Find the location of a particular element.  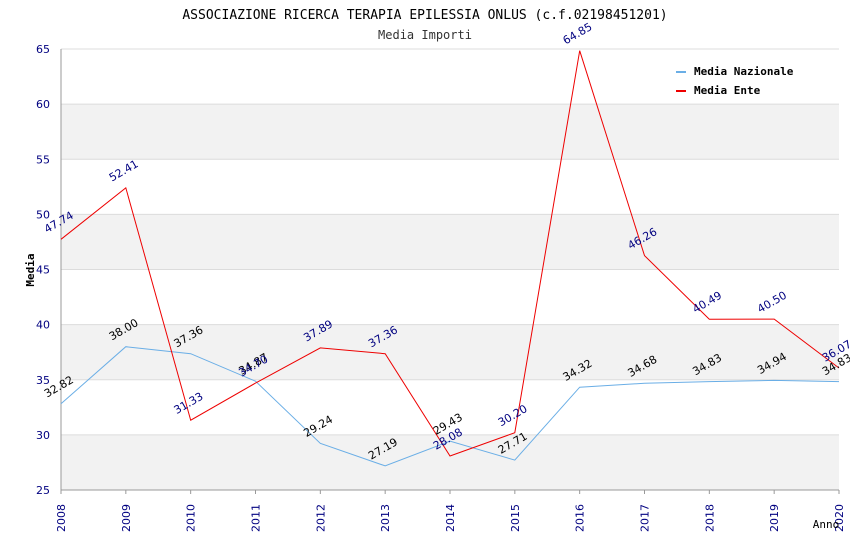

y-tick-label: 35 is located at coordinates (43, 380).